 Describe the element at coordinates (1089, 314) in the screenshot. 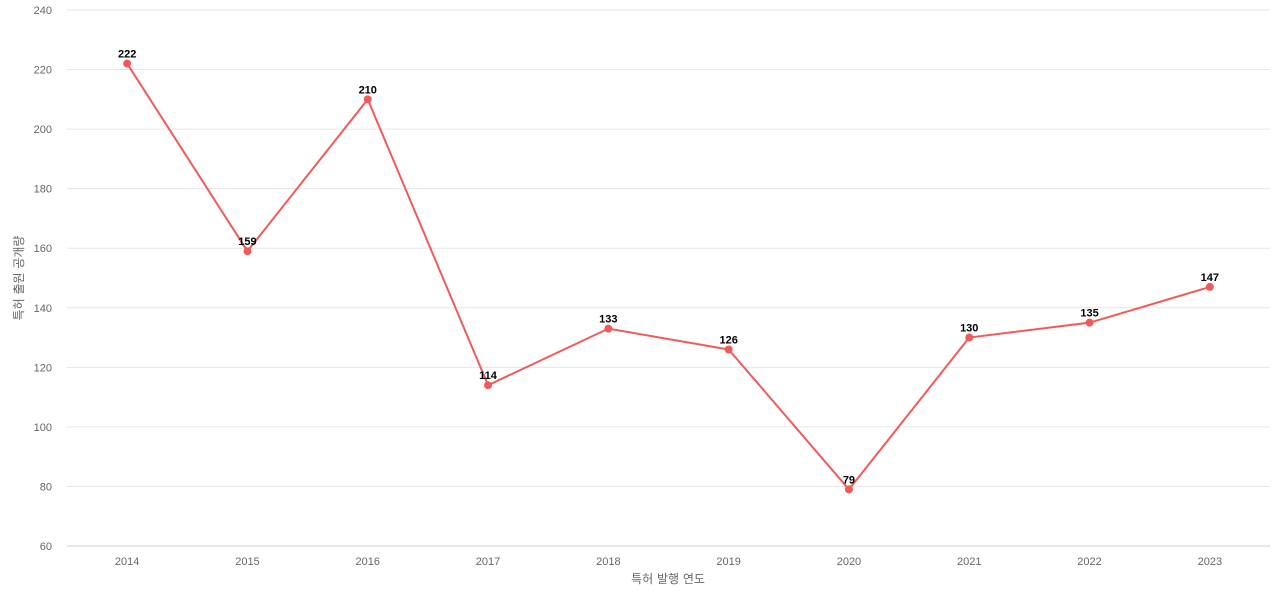

I see `data-label: 135` at that location.